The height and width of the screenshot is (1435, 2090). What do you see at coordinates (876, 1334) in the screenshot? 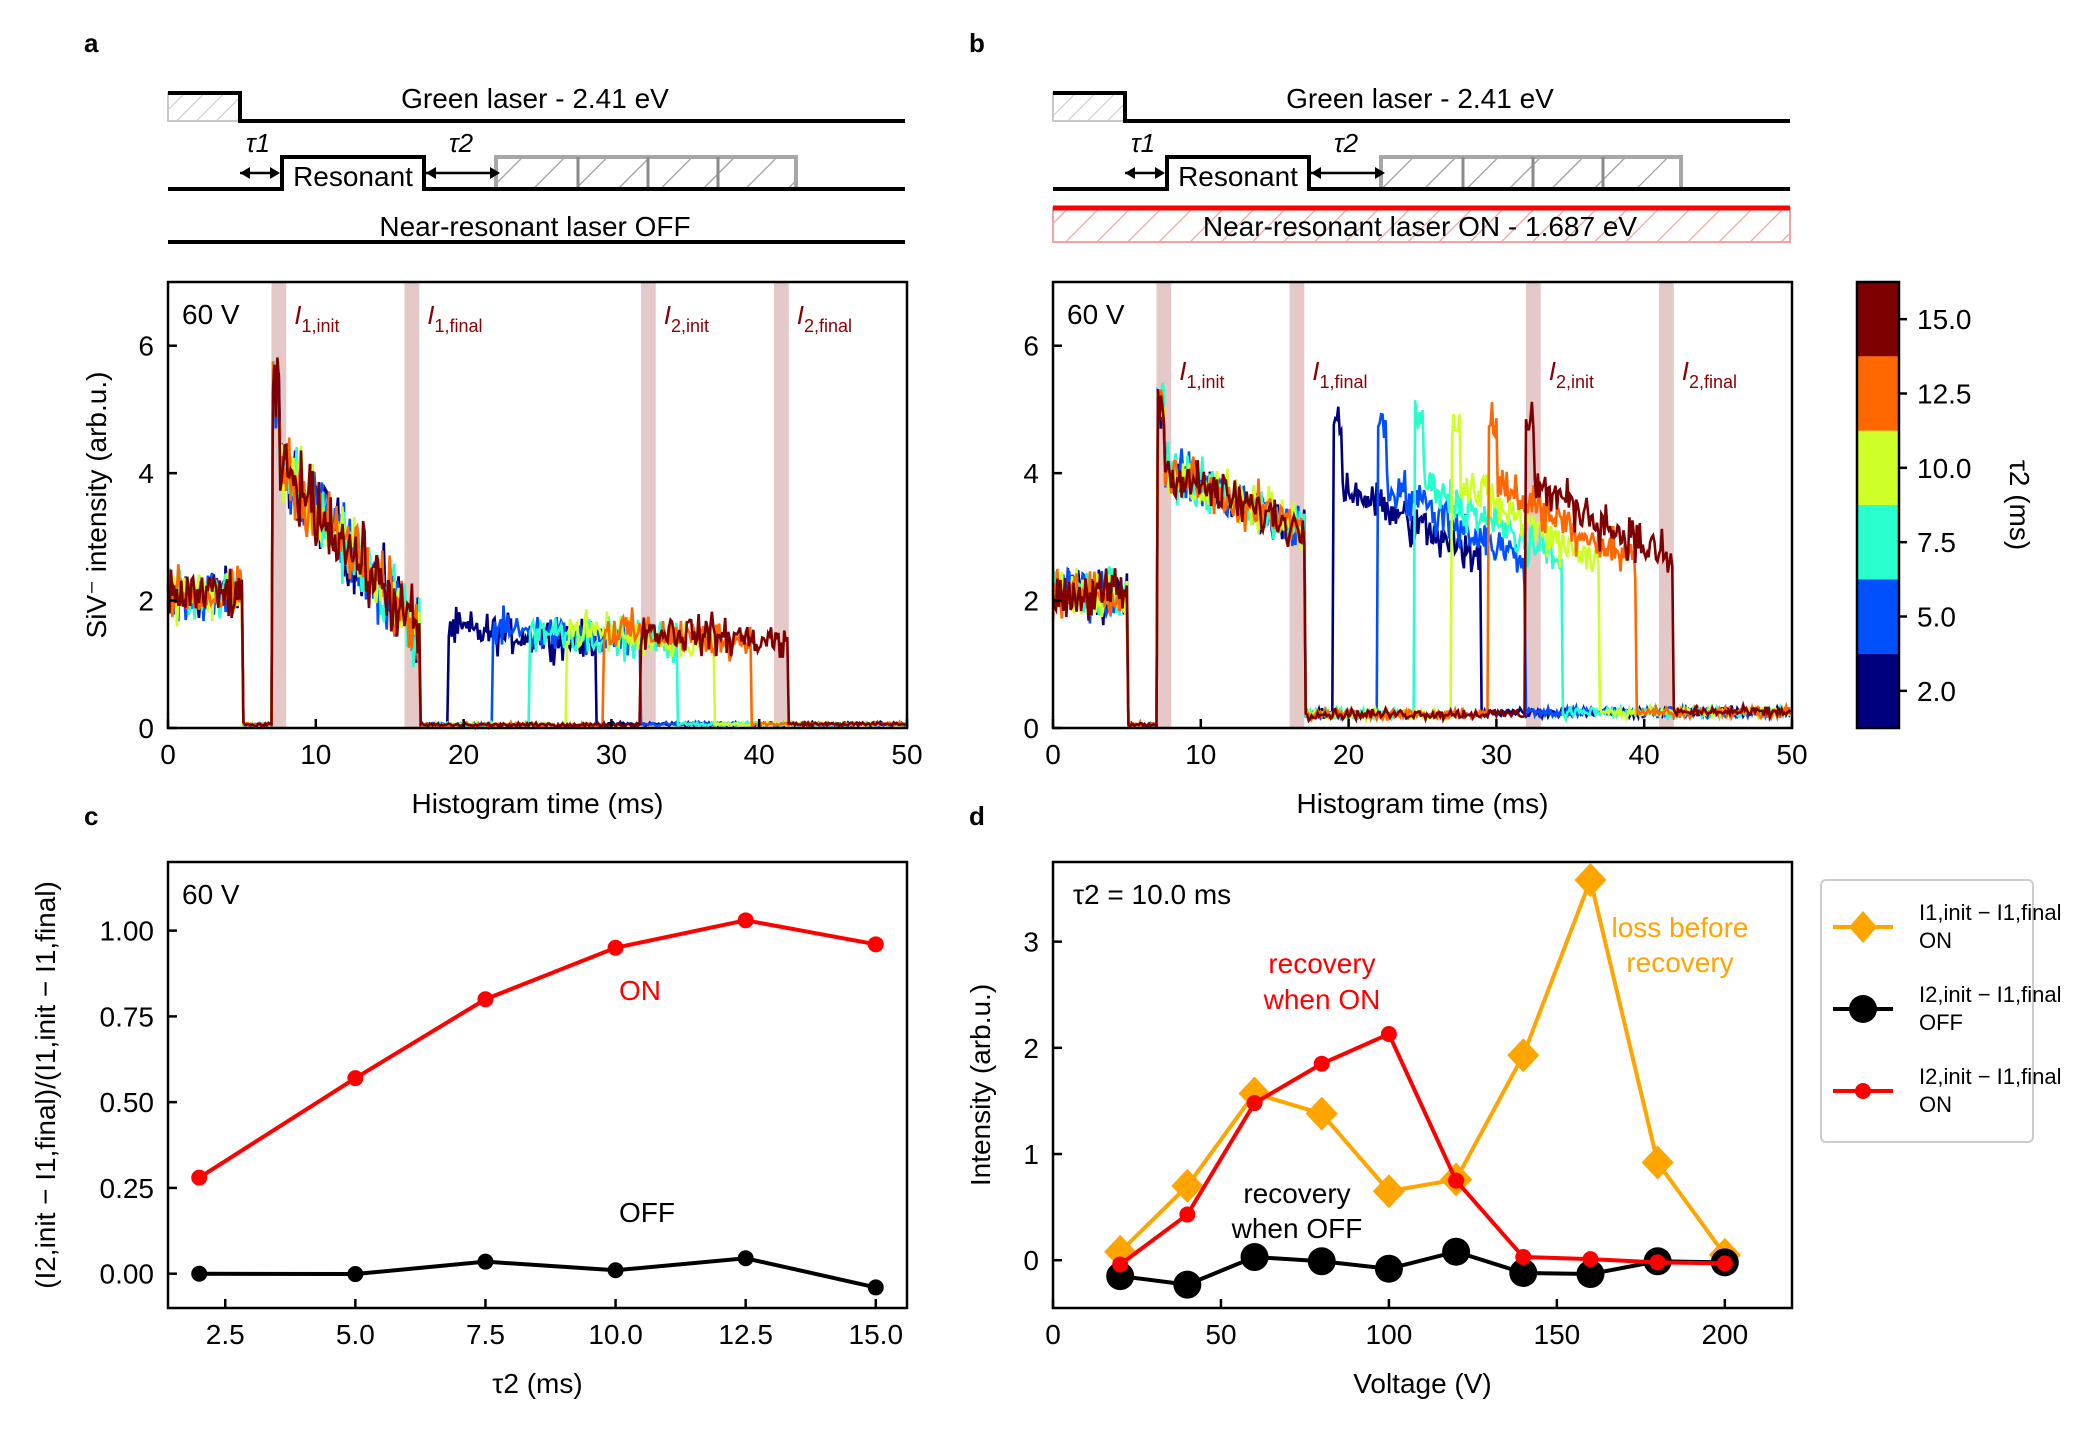
I see `x-tick-label: 15.0` at bounding box center [876, 1334].